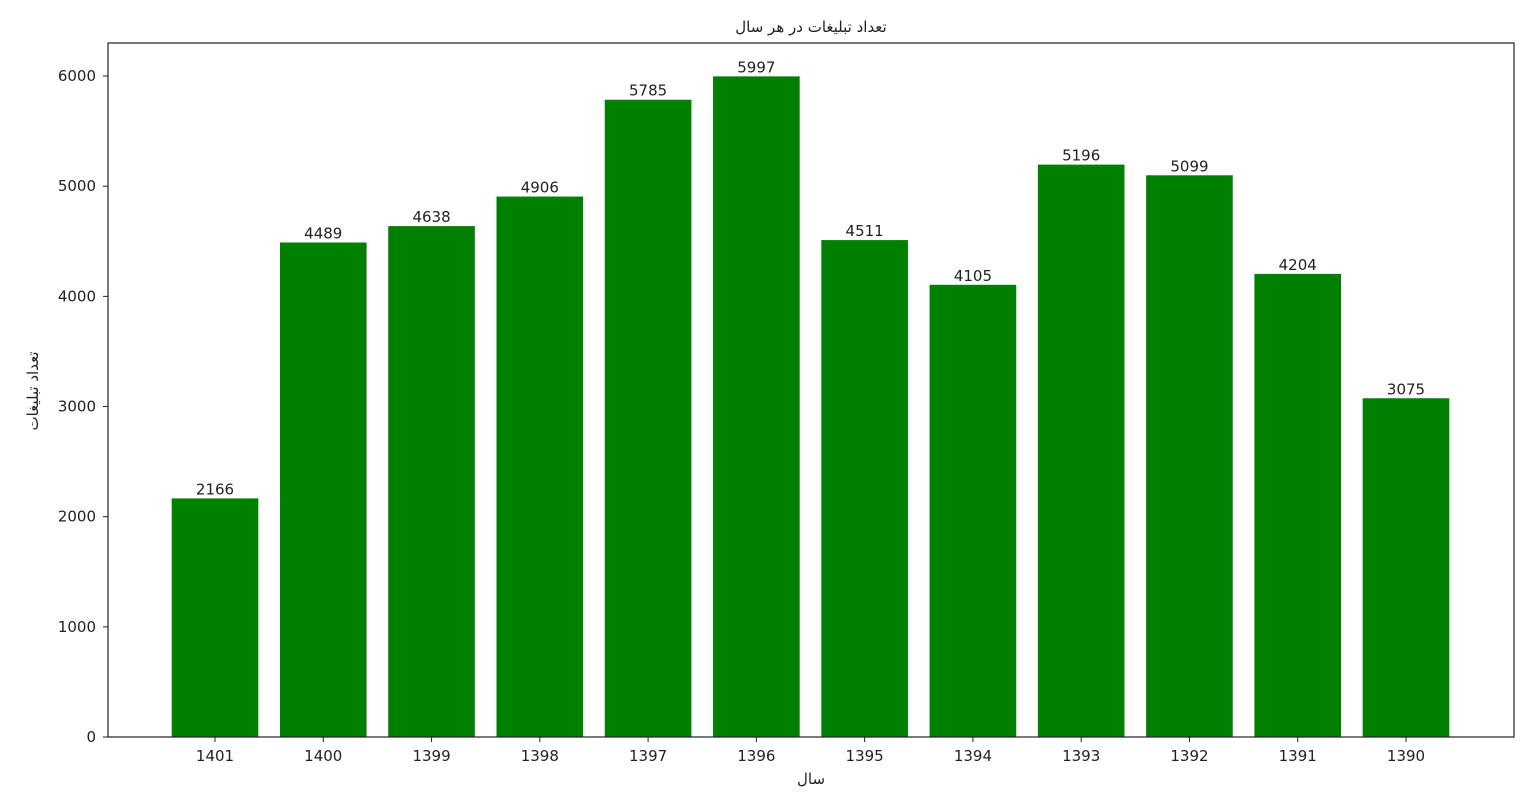  I want to click on x-tick-label-1398: 1398, so click(540, 756).